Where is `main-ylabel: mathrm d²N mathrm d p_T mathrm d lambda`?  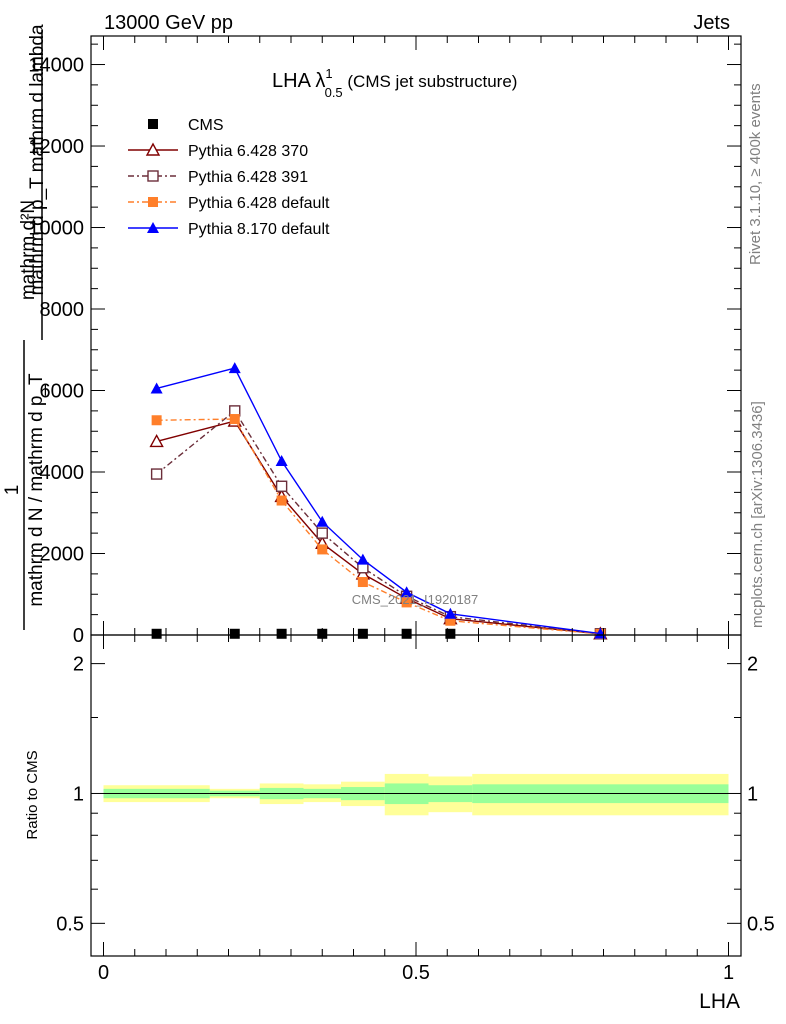
main-ylabel: mathrm d²N mathrm d p_T mathrm d lambda is located at coordinates (33, 182).